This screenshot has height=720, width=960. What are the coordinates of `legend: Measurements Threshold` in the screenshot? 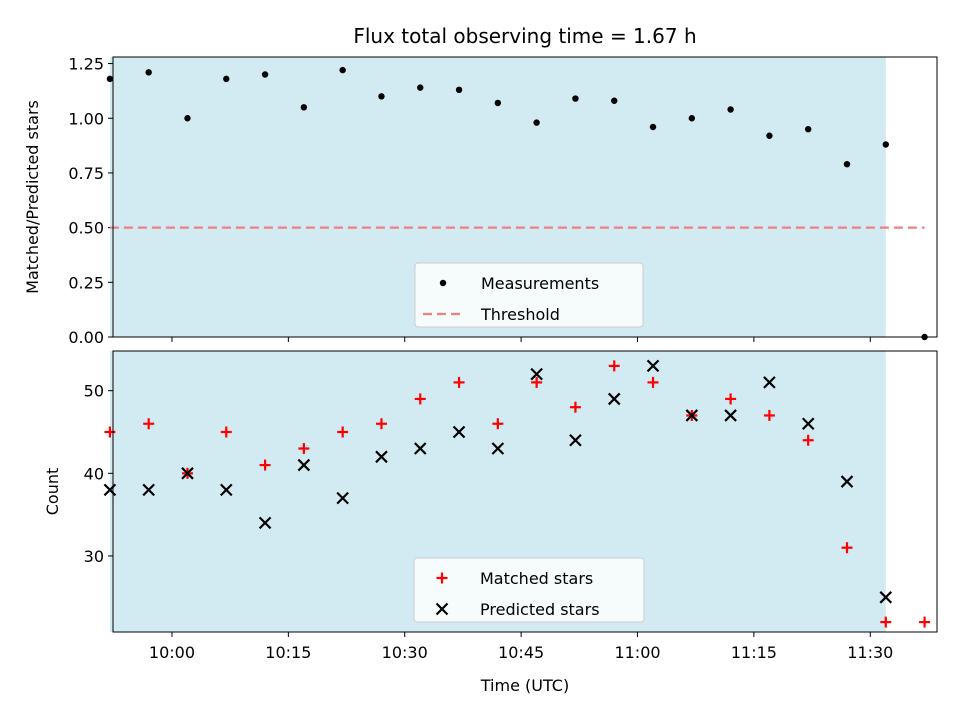 It's located at (529, 295).